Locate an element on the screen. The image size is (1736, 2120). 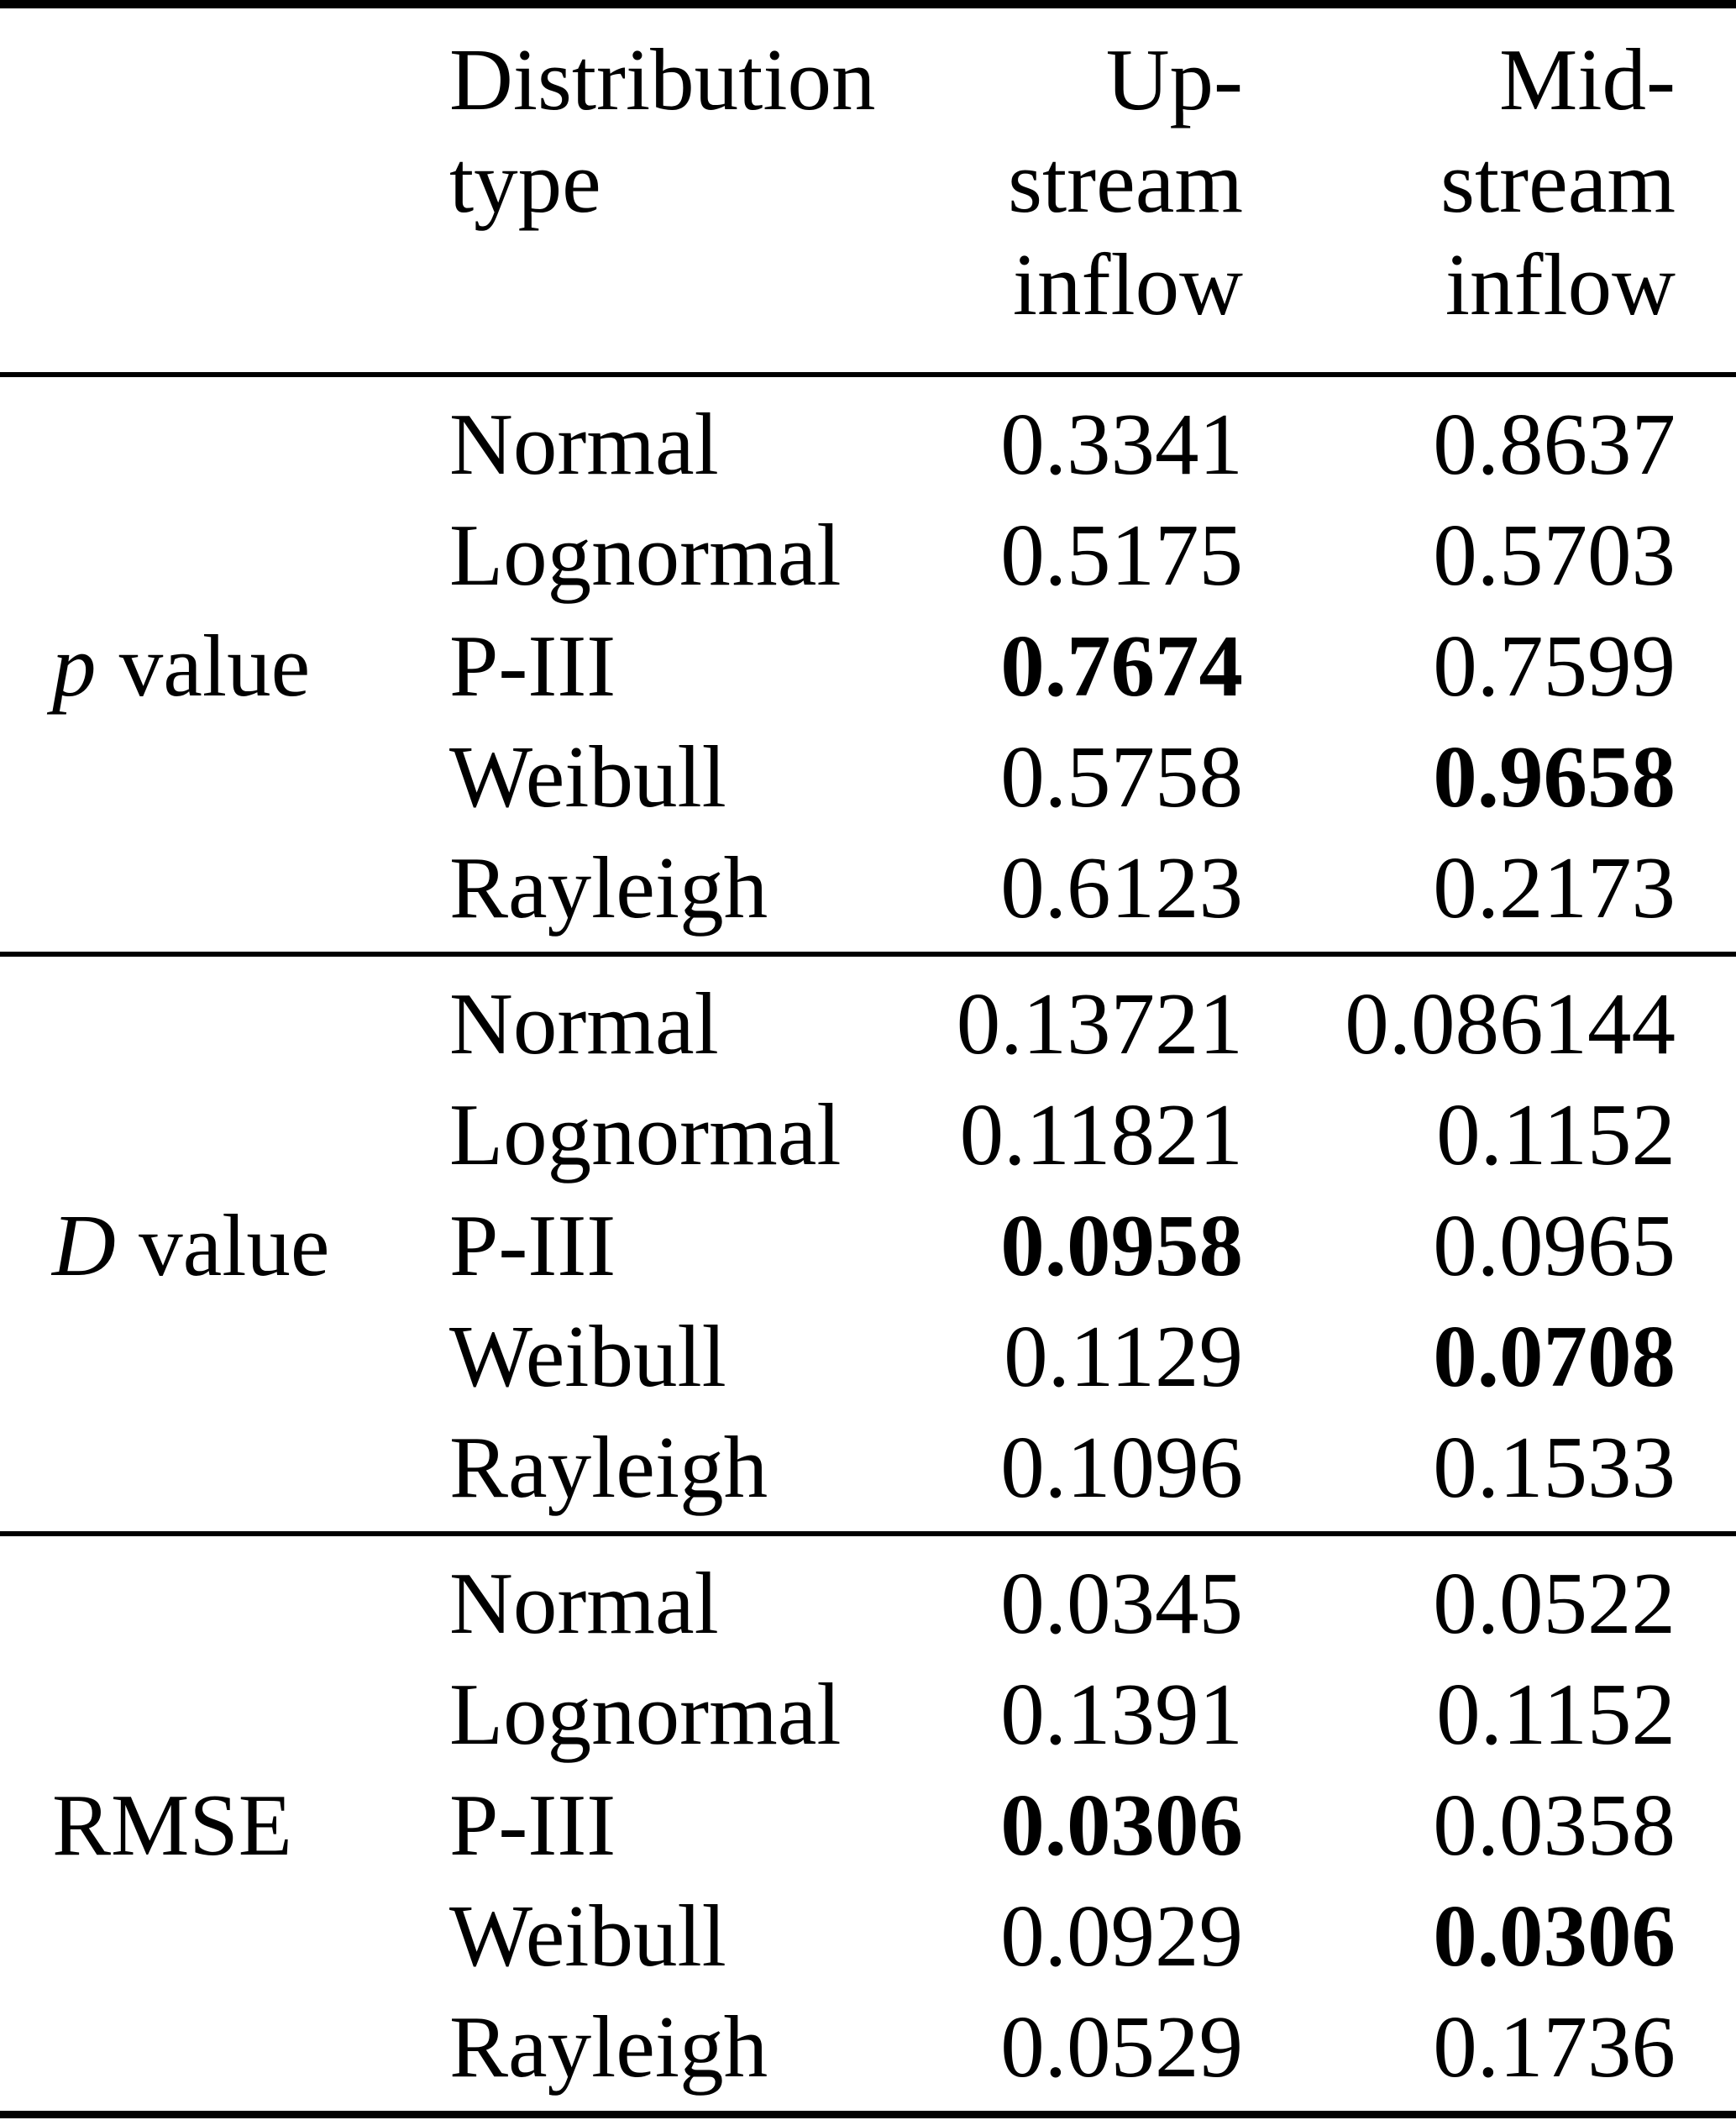
upstream-value-cell: 0.13721 is located at coordinates (1099, 1023).